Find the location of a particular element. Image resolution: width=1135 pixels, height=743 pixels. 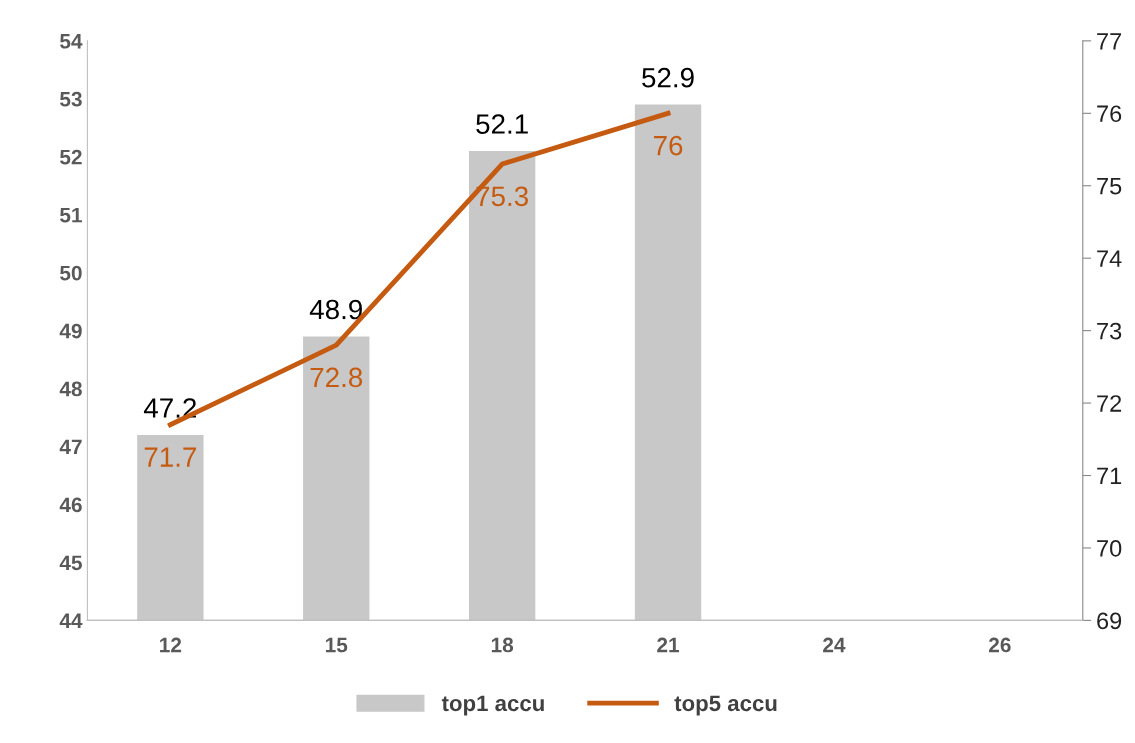

y-tick-label: 49 is located at coordinates (70, 331).